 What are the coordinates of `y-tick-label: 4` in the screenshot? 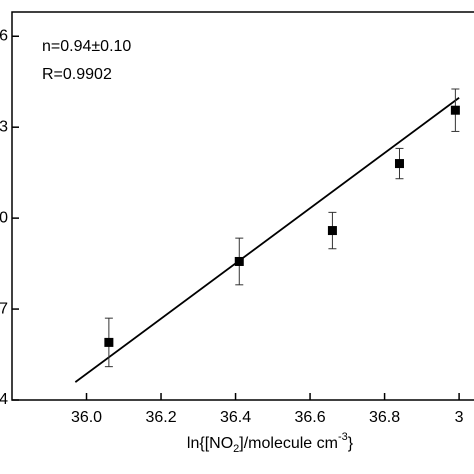 It's located at (4, 399).